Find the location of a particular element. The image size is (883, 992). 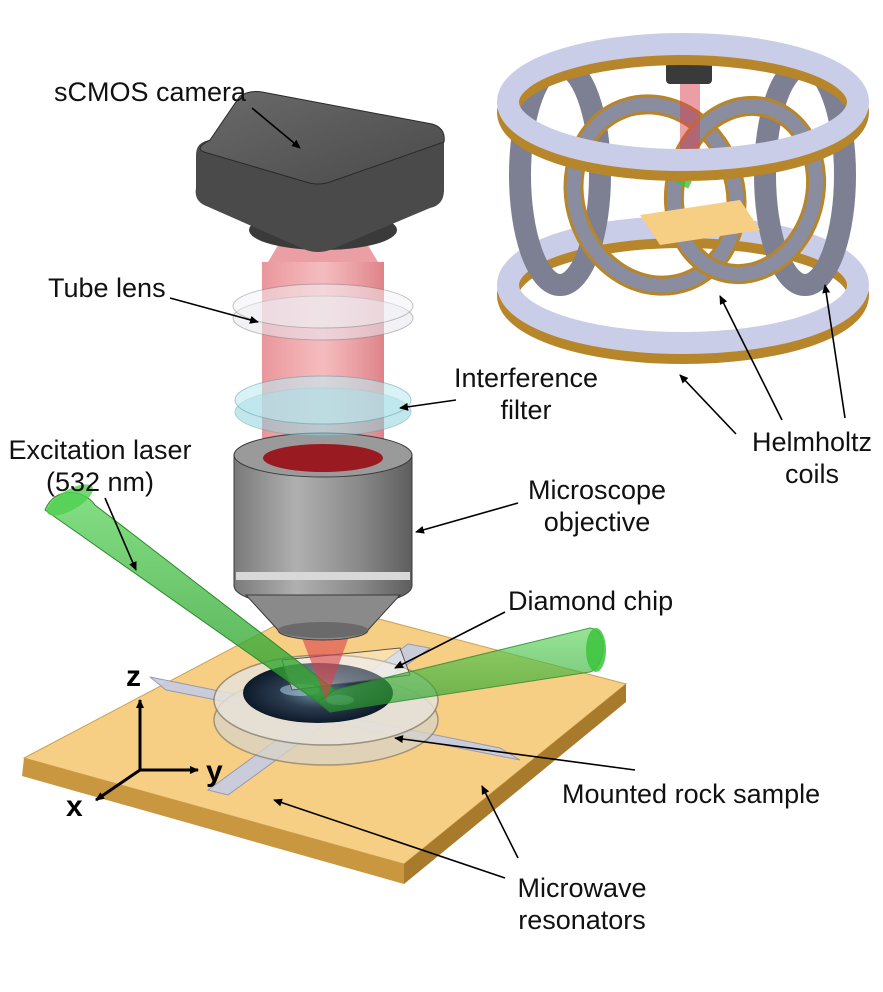

helmholtz-coils-render is located at coordinates (683, 198).